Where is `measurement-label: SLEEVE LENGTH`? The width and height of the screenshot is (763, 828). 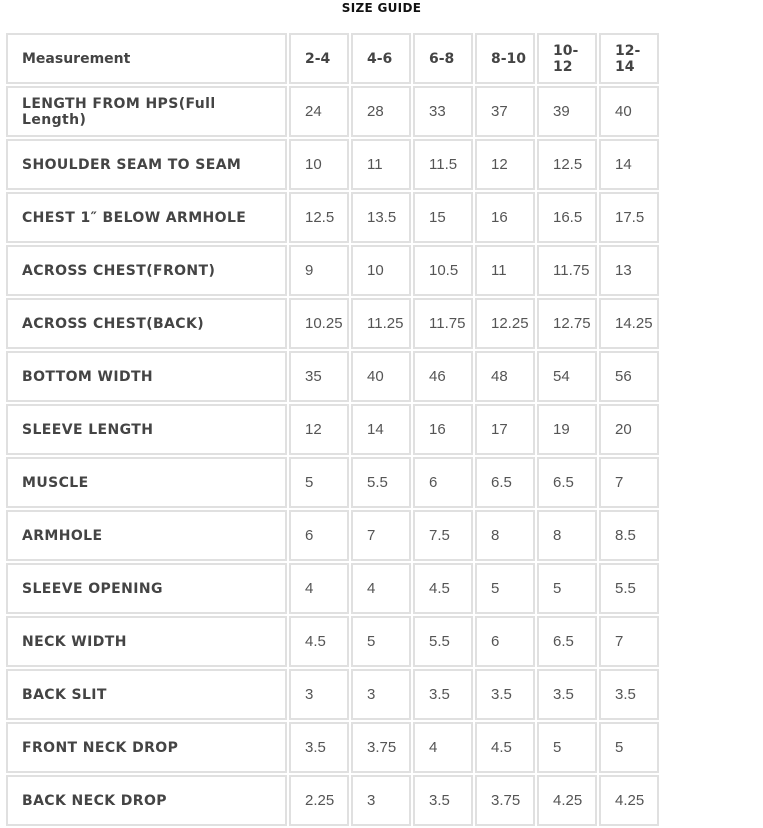
measurement-label: SLEEVE LENGTH is located at coordinates (146, 429).